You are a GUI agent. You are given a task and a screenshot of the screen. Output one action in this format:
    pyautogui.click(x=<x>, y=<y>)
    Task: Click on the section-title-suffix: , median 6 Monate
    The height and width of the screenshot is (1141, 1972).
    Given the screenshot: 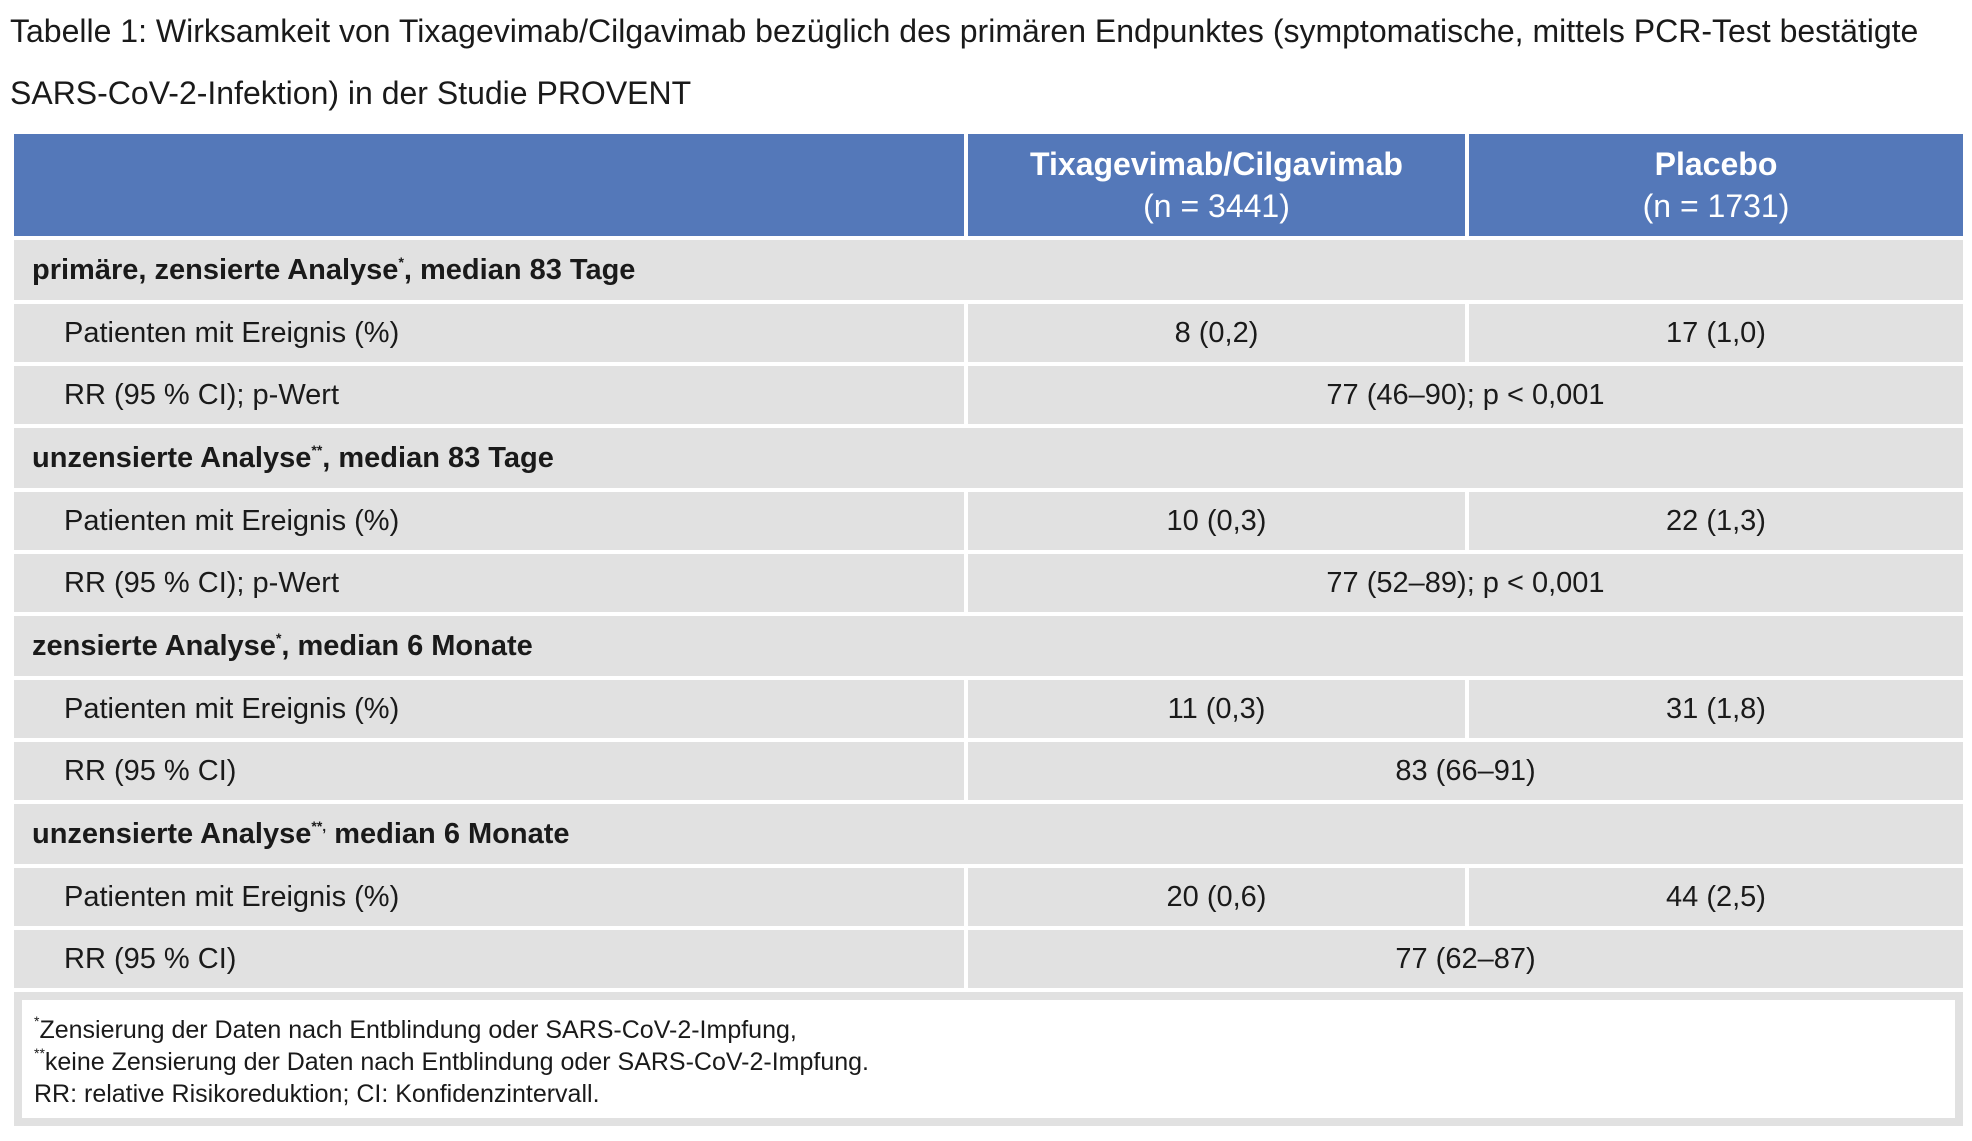 What is the action you would take?
    pyautogui.click(x=407, y=645)
    